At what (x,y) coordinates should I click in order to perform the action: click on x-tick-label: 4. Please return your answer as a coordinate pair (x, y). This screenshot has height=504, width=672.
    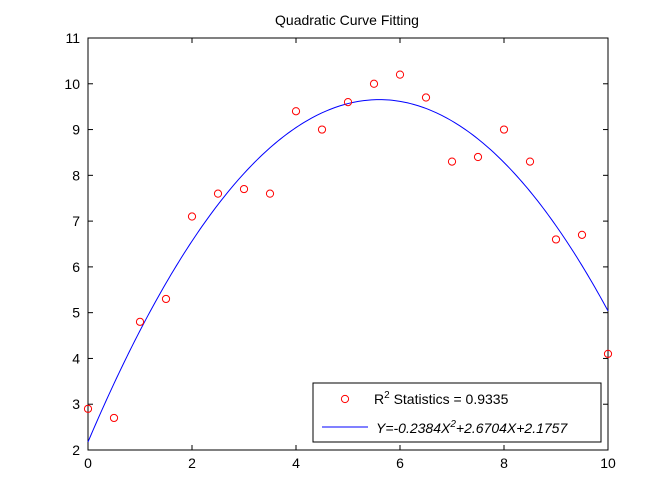
    Looking at the image, I should click on (296, 463).